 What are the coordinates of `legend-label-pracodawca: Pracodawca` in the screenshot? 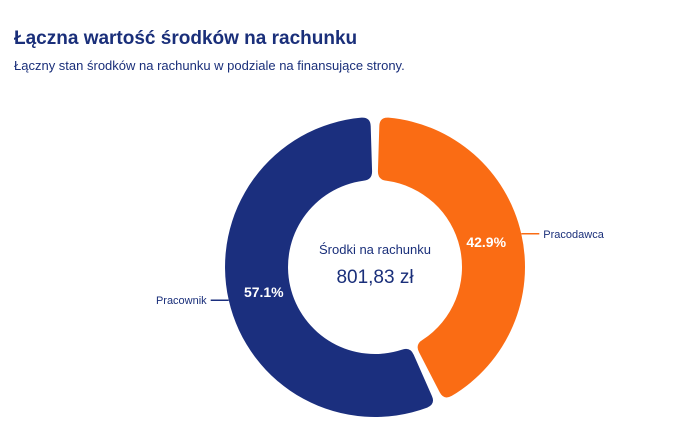 It's located at (573, 235).